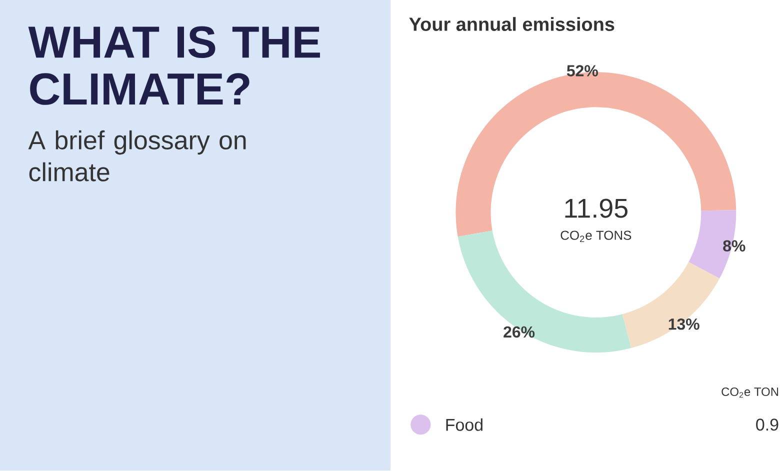  What do you see at coordinates (519, 332) in the screenshot?
I see `data-label: 26%` at bounding box center [519, 332].